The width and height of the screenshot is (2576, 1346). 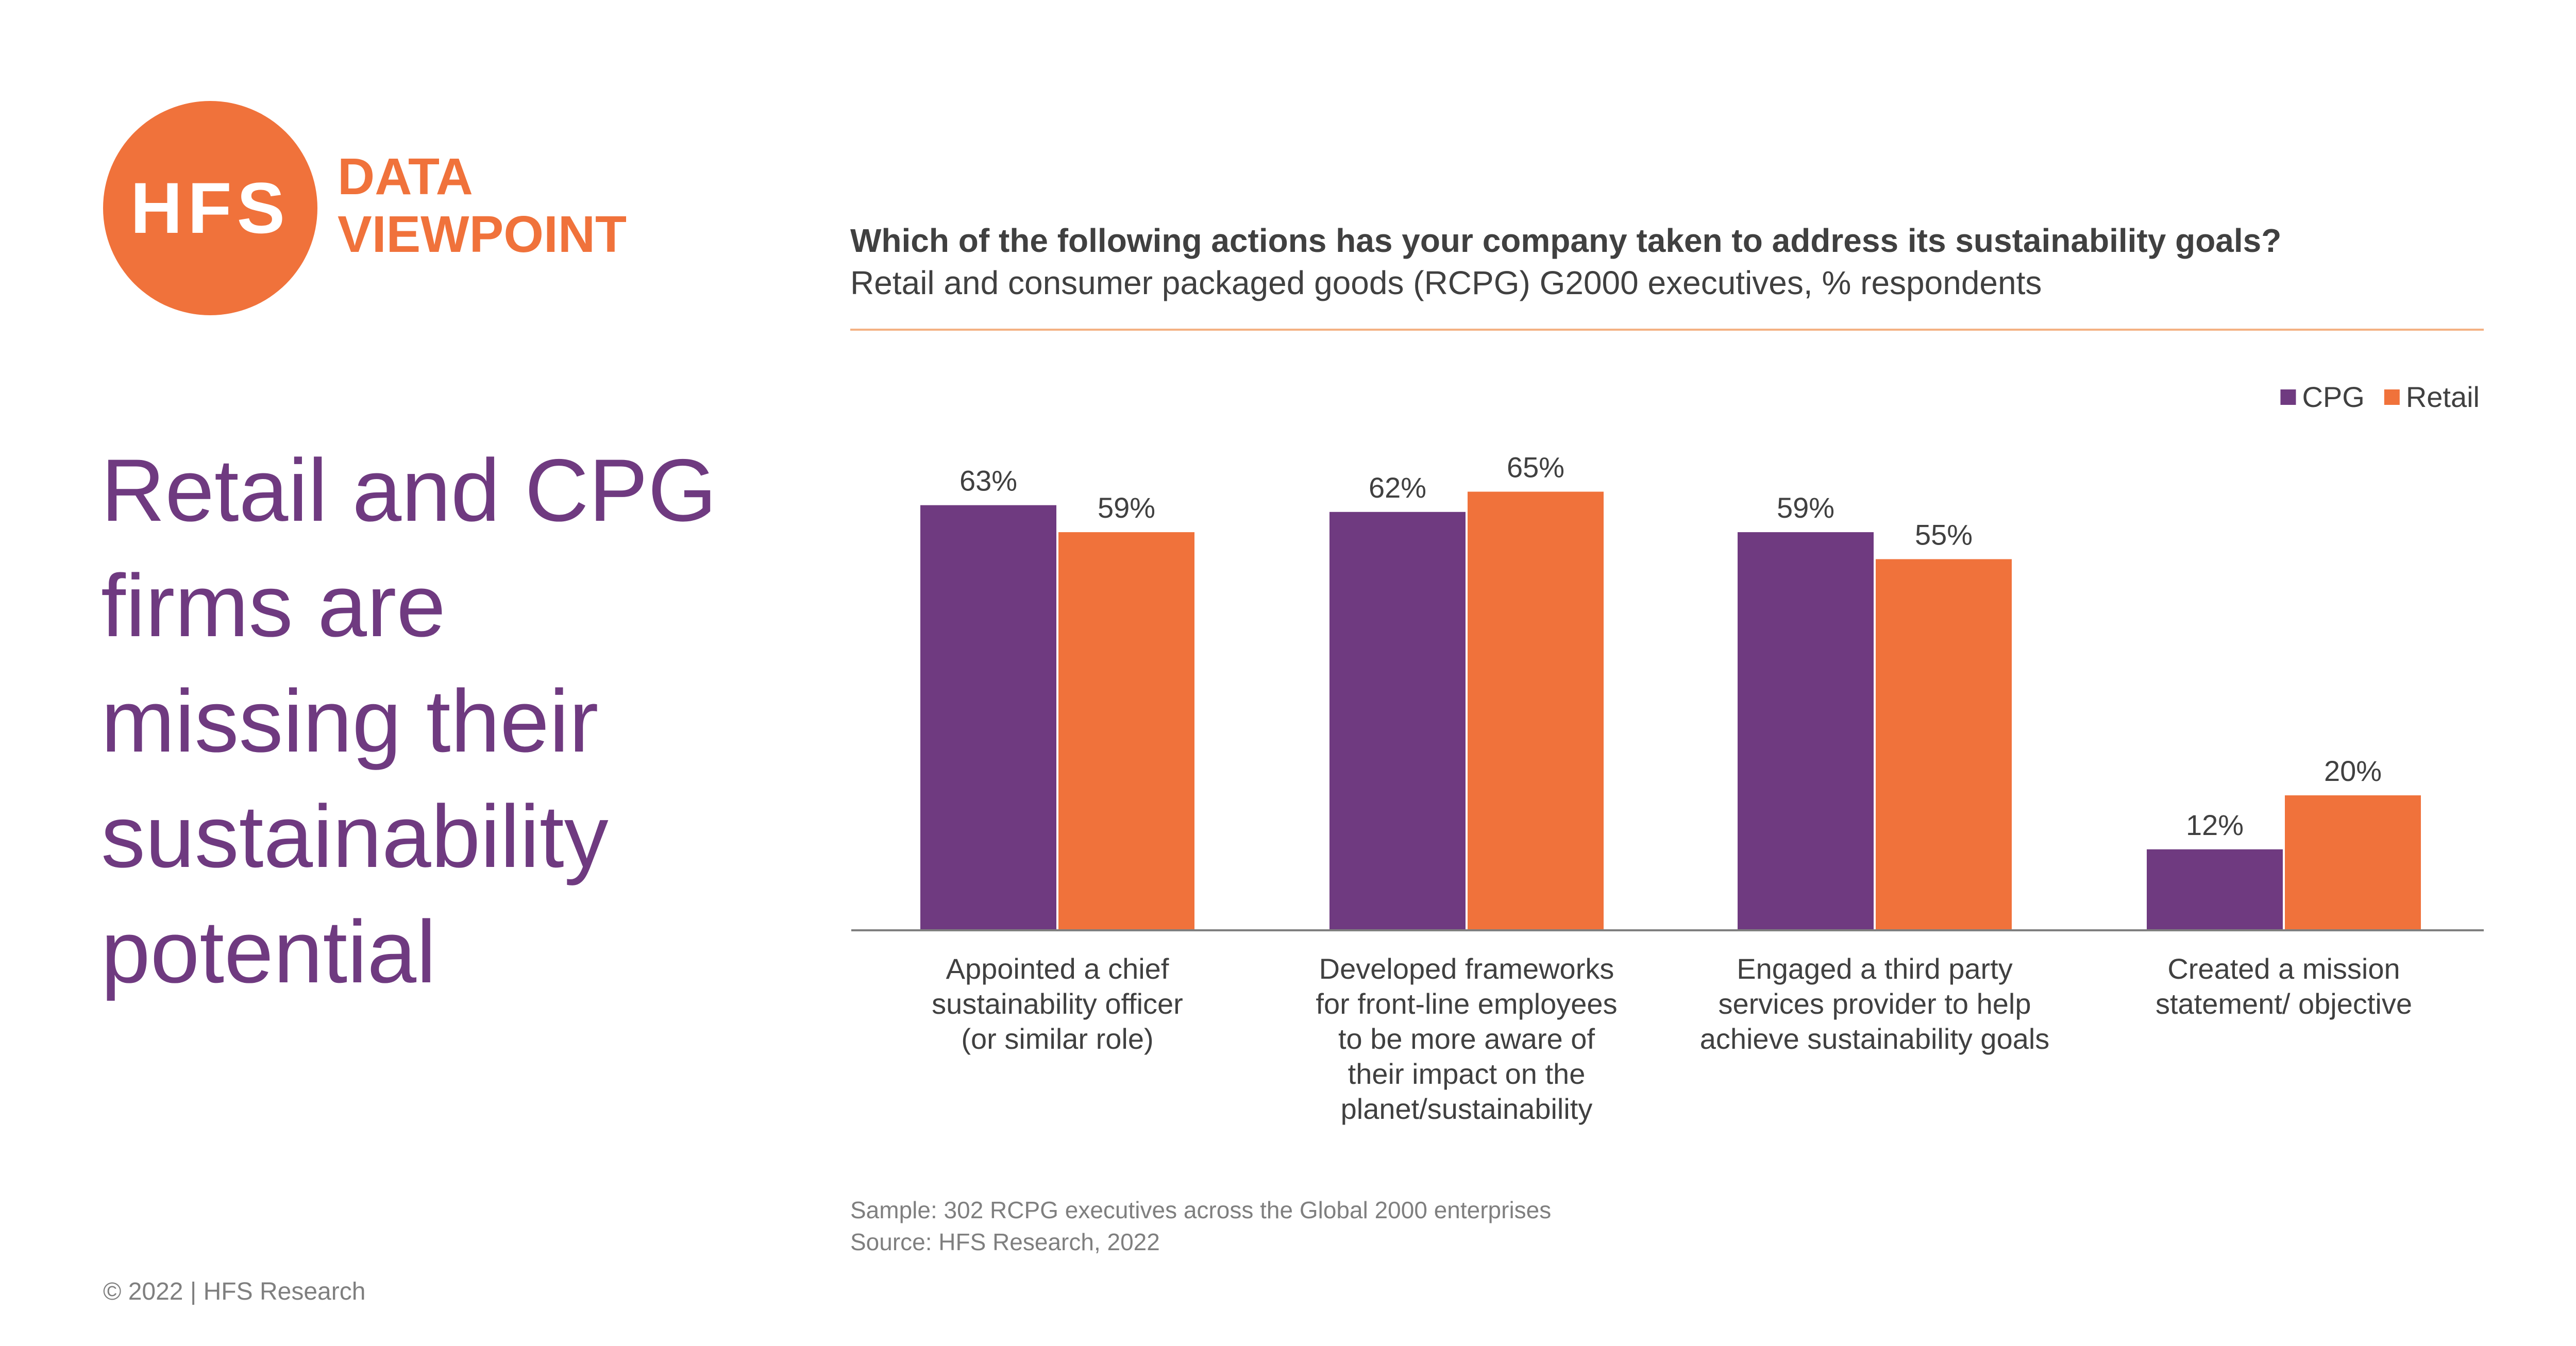 I want to click on legend-swatch-retail, so click(x=2392, y=397).